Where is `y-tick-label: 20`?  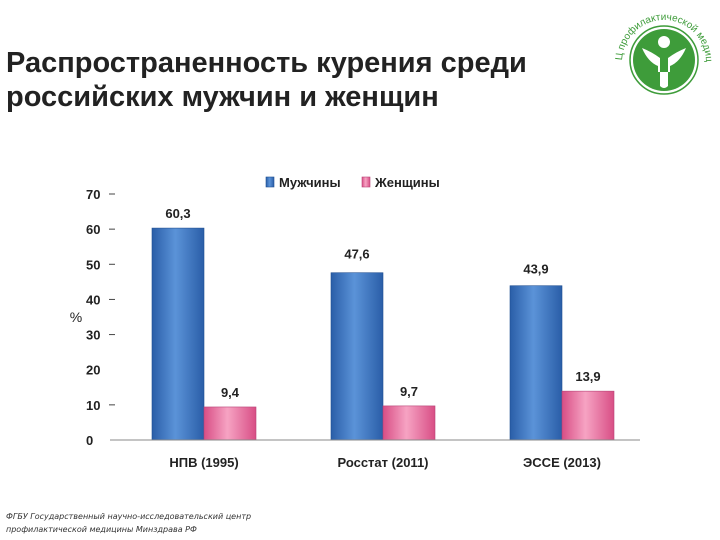
y-tick-label: 20 is located at coordinates (93, 370).